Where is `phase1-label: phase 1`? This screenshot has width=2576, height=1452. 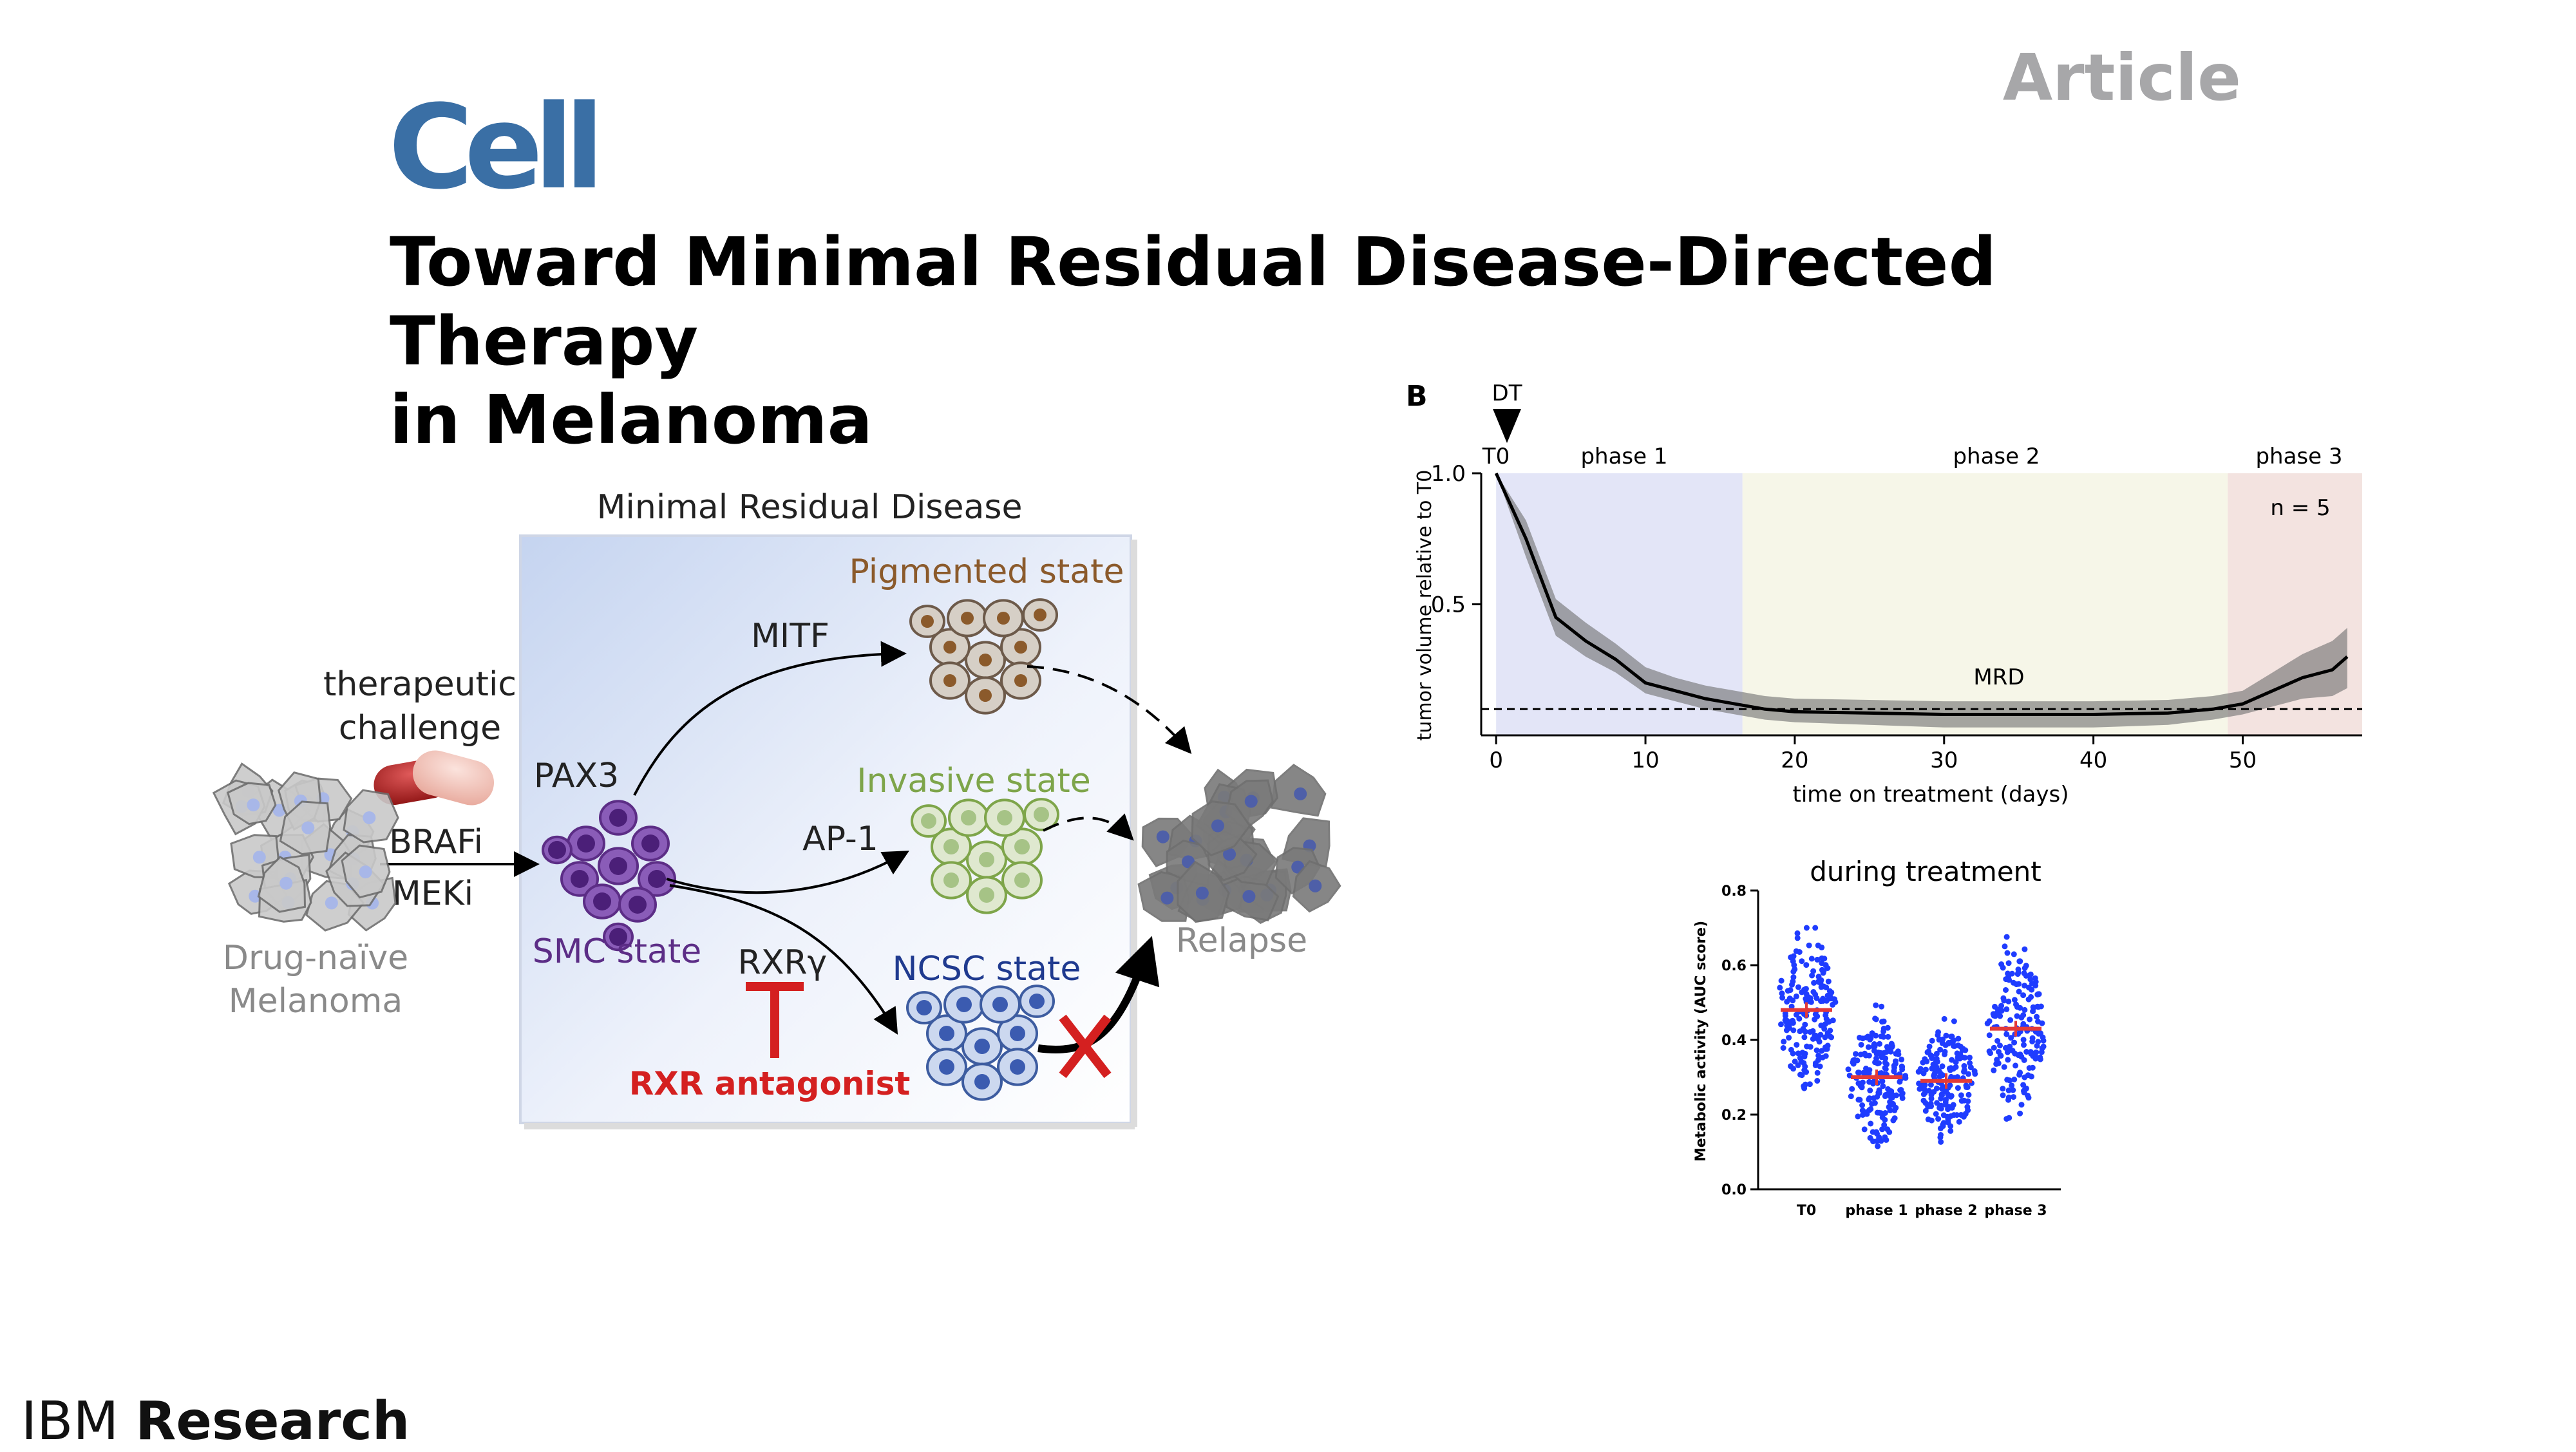
phase1-label: phase 1 is located at coordinates (1624, 456).